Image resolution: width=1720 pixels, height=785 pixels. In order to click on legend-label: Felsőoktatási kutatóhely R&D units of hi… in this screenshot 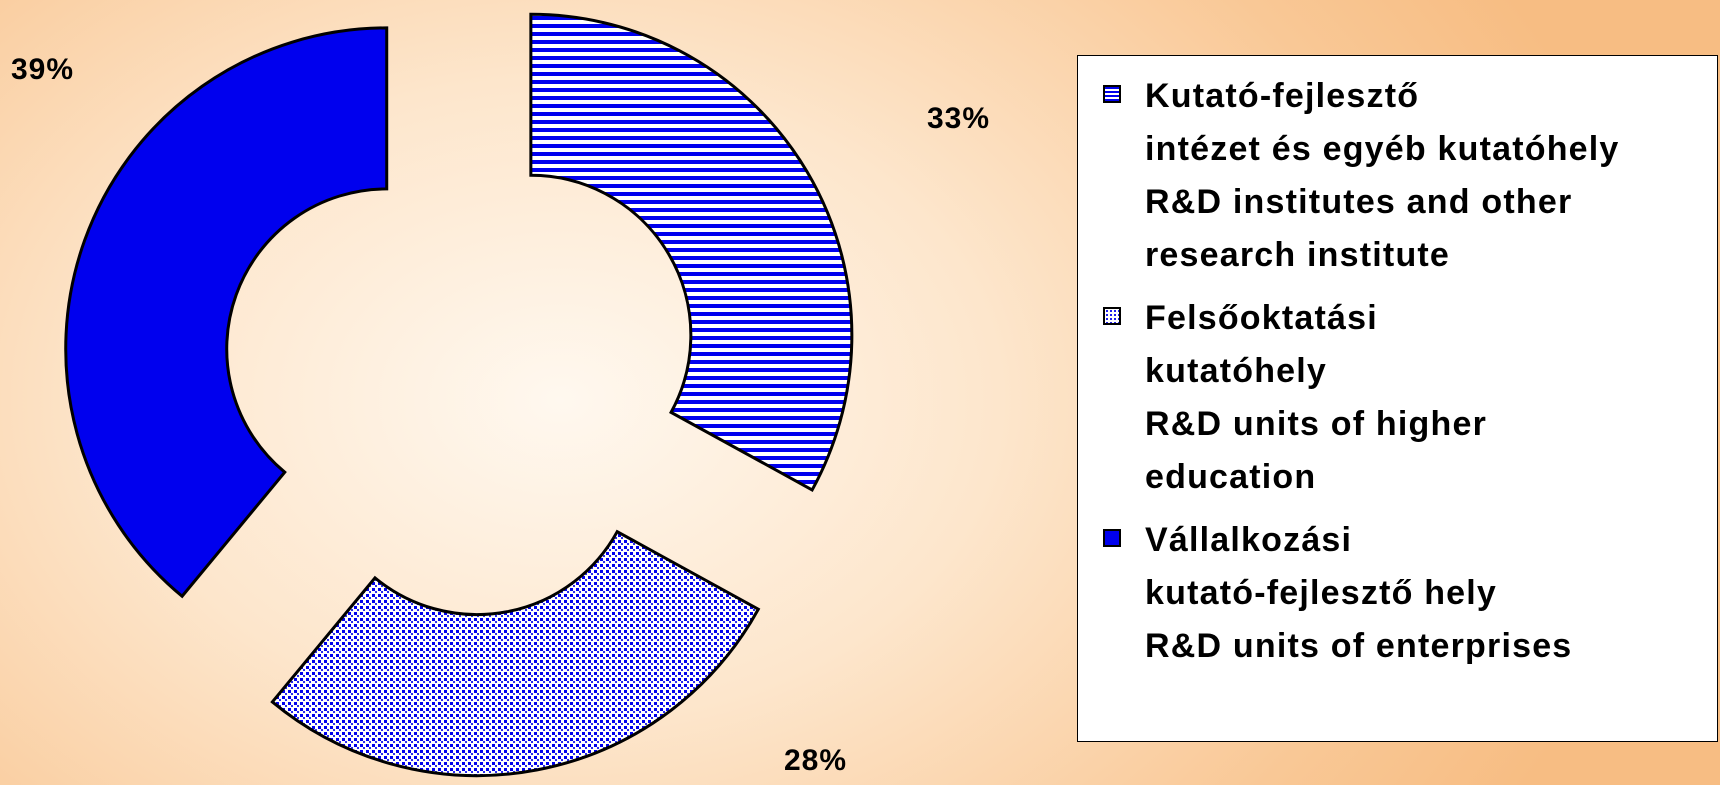, I will do `click(1316, 397)`.